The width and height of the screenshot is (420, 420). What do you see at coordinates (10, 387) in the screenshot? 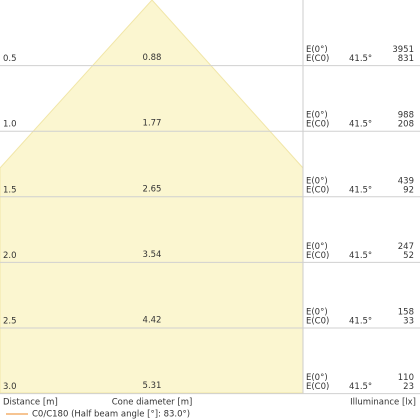
I see `distance: 3.0` at bounding box center [10, 387].